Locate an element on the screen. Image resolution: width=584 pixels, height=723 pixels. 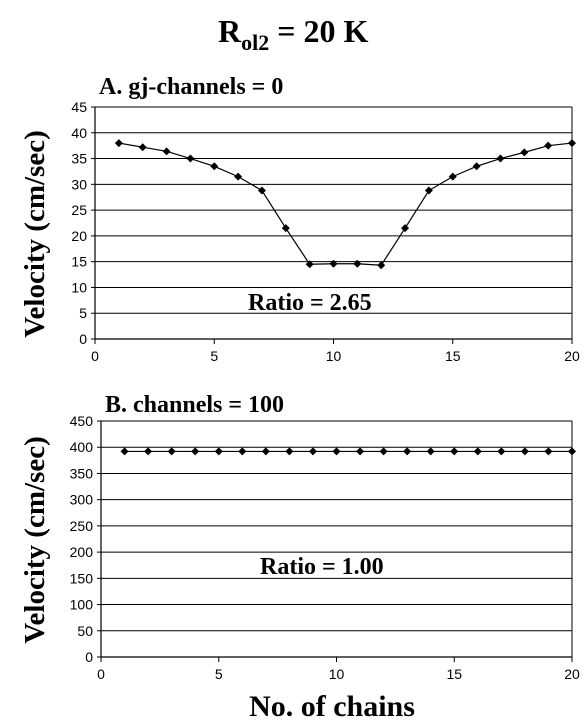
title-rest: = 20 K is located at coordinates (318, 31).